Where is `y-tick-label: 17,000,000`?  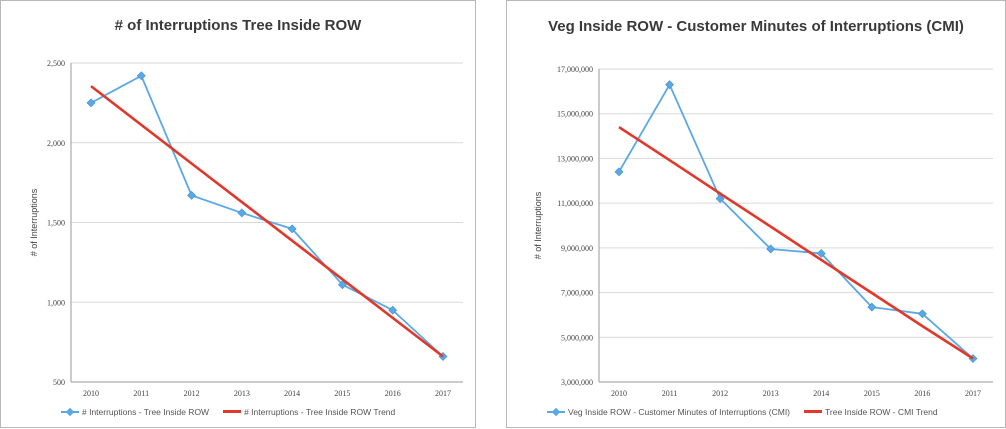 y-tick-label: 17,000,000 is located at coordinates (575, 69).